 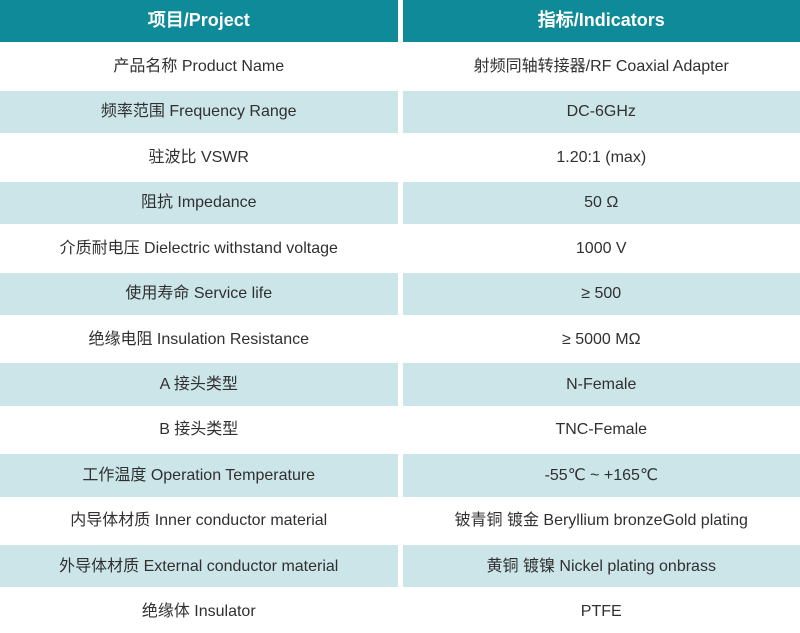 I want to click on table-row: 使用寿命 Service life ≥ 500, so click(x=400, y=295).